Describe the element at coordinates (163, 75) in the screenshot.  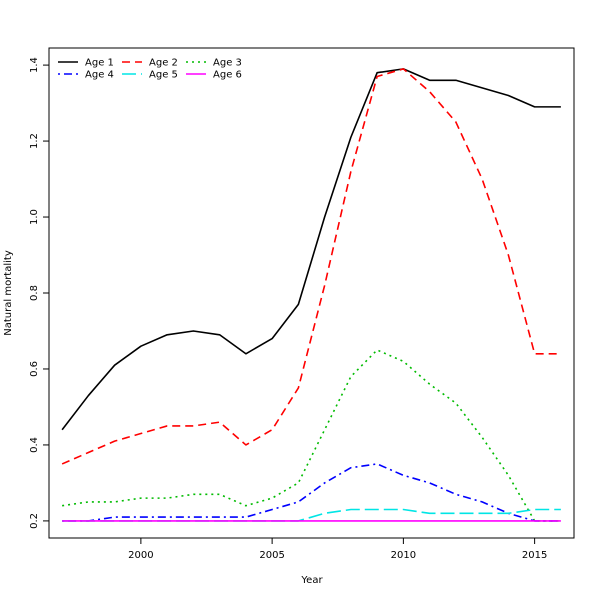
I see `legend-label-age-5: Age 5` at that location.